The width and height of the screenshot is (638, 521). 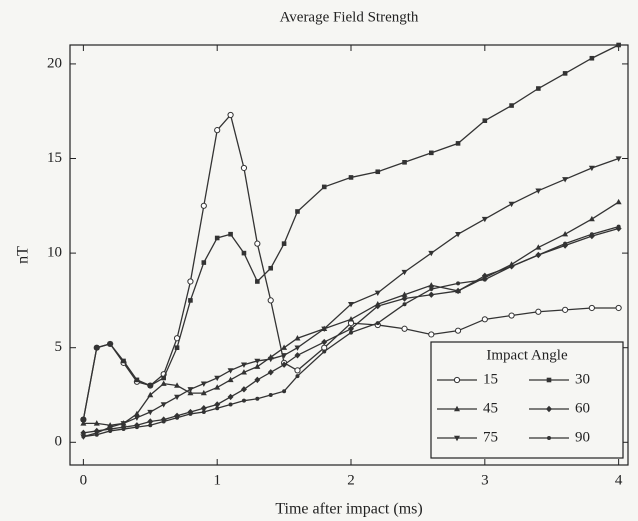 What do you see at coordinates (349, 17) in the screenshot?
I see `chart-title: Average Field Strength` at bounding box center [349, 17].